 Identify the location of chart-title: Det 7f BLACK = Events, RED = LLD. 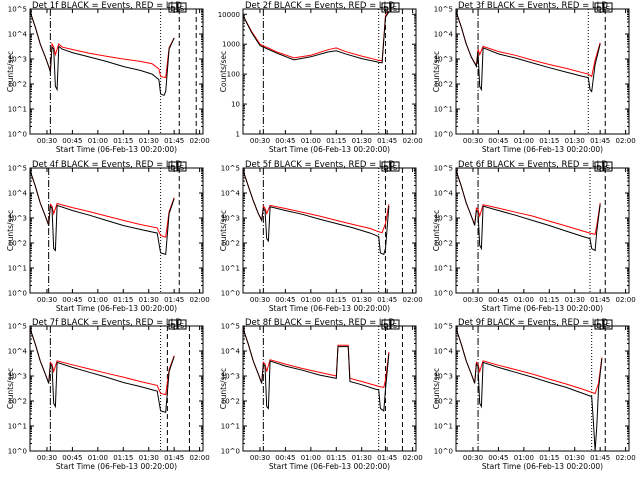
(107, 323).